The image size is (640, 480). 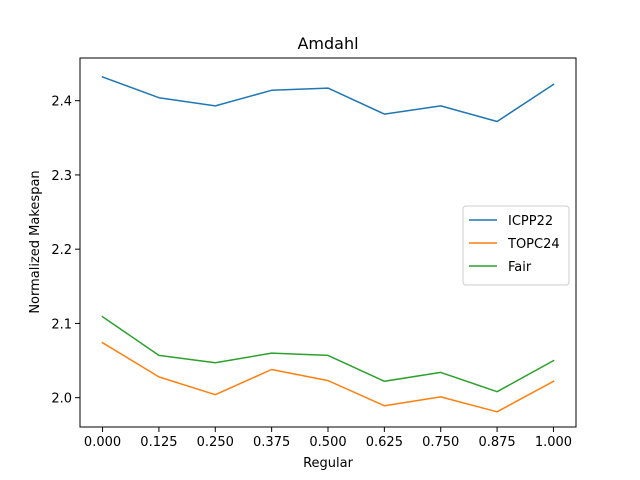 I want to click on y-tick-label: 2.4, so click(x=61, y=102).